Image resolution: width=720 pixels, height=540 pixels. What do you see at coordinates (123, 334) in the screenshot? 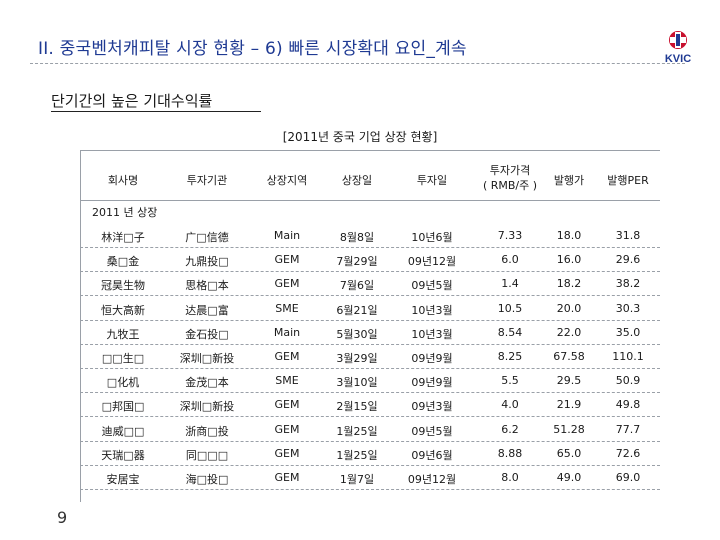
I see `table-cell: 九牧王` at bounding box center [123, 334].